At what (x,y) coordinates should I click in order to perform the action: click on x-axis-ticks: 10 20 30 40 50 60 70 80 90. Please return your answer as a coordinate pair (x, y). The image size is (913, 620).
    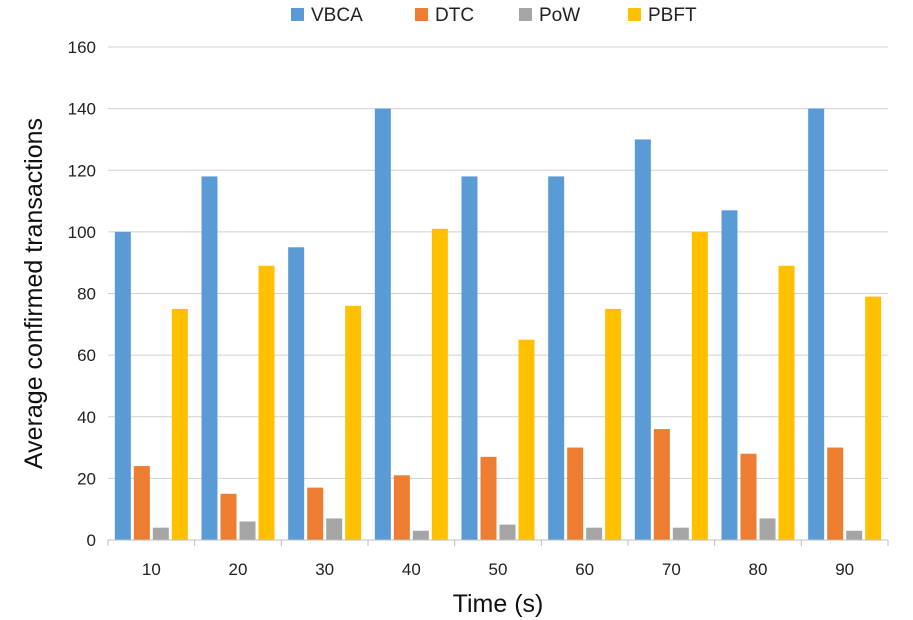
    Looking at the image, I should click on (498, 559).